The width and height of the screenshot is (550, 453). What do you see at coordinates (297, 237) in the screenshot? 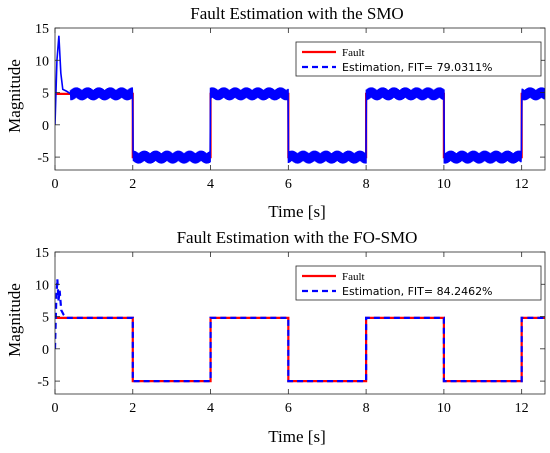
I see `chart-title: Fault Estimation with the FO-SMO` at bounding box center [297, 237].